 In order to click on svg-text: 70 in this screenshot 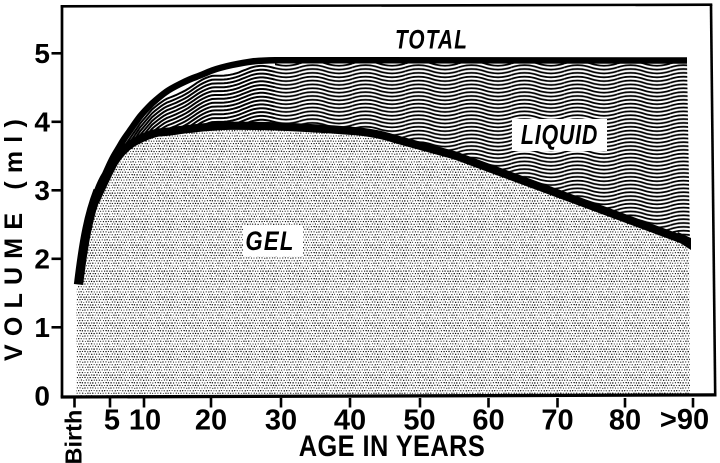, I will do `click(557, 421)`.